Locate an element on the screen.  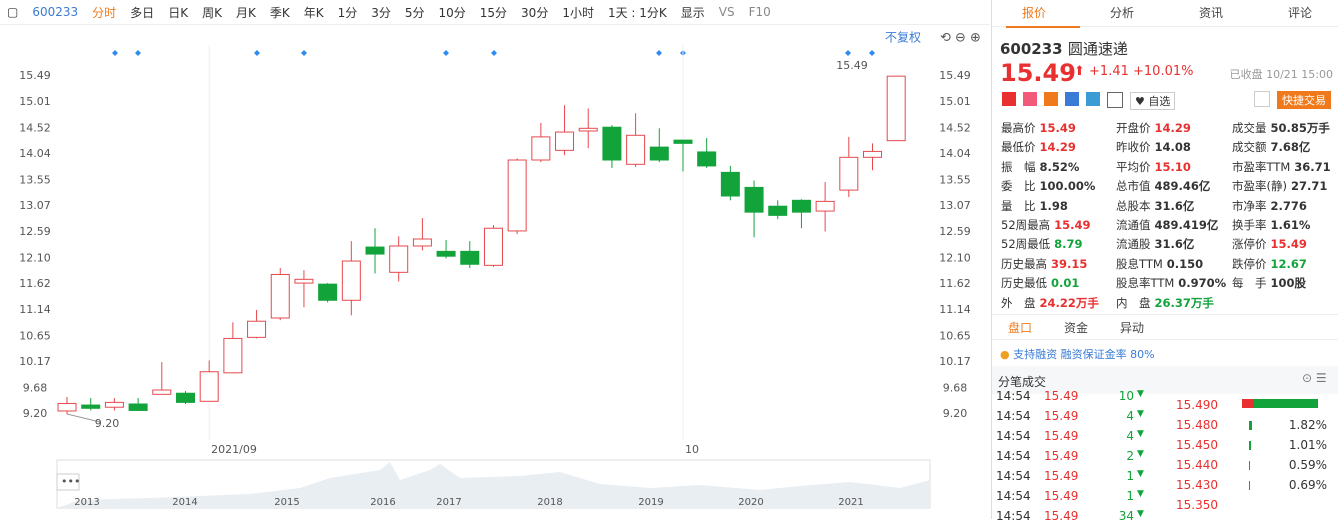
stat-value: 100.00% is located at coordinates (1067, 186).